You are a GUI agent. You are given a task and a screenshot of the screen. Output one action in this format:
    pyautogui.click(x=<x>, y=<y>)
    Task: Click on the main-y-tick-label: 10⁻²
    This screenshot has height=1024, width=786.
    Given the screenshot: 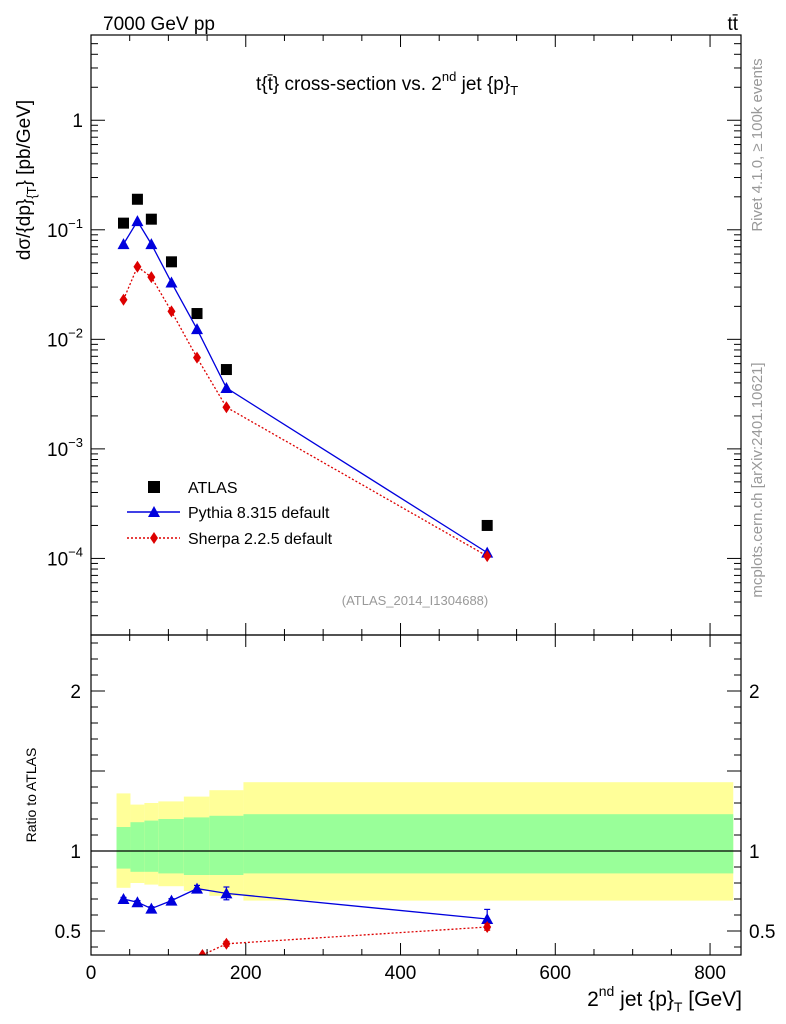 What is the action you would take?
    pyautogui.click(x=65, y=338)
    